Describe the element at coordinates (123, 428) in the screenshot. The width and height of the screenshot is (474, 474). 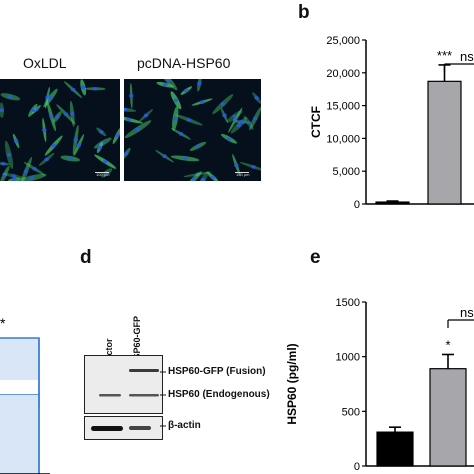
I see `blot-lower` at that location.